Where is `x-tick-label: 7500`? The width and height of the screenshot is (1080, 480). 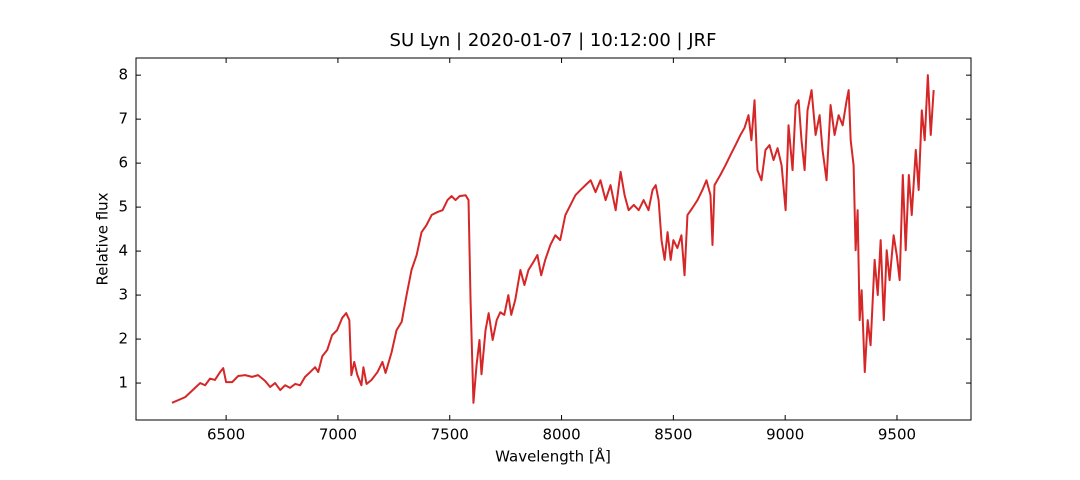
x-tick-label: 7500 is located at coordinates (450, 435).